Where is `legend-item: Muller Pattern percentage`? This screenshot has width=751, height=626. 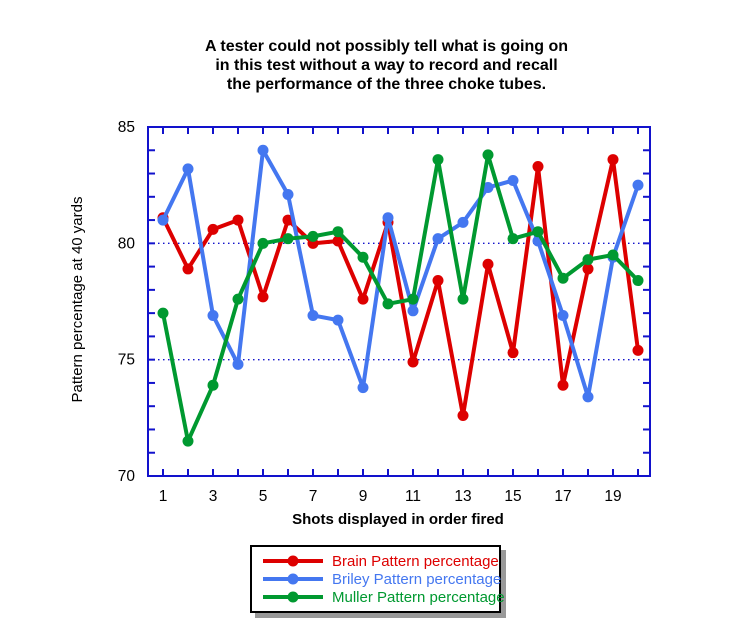
legend-item: Muller Pattern percentage is located at coordinates (383, 597).